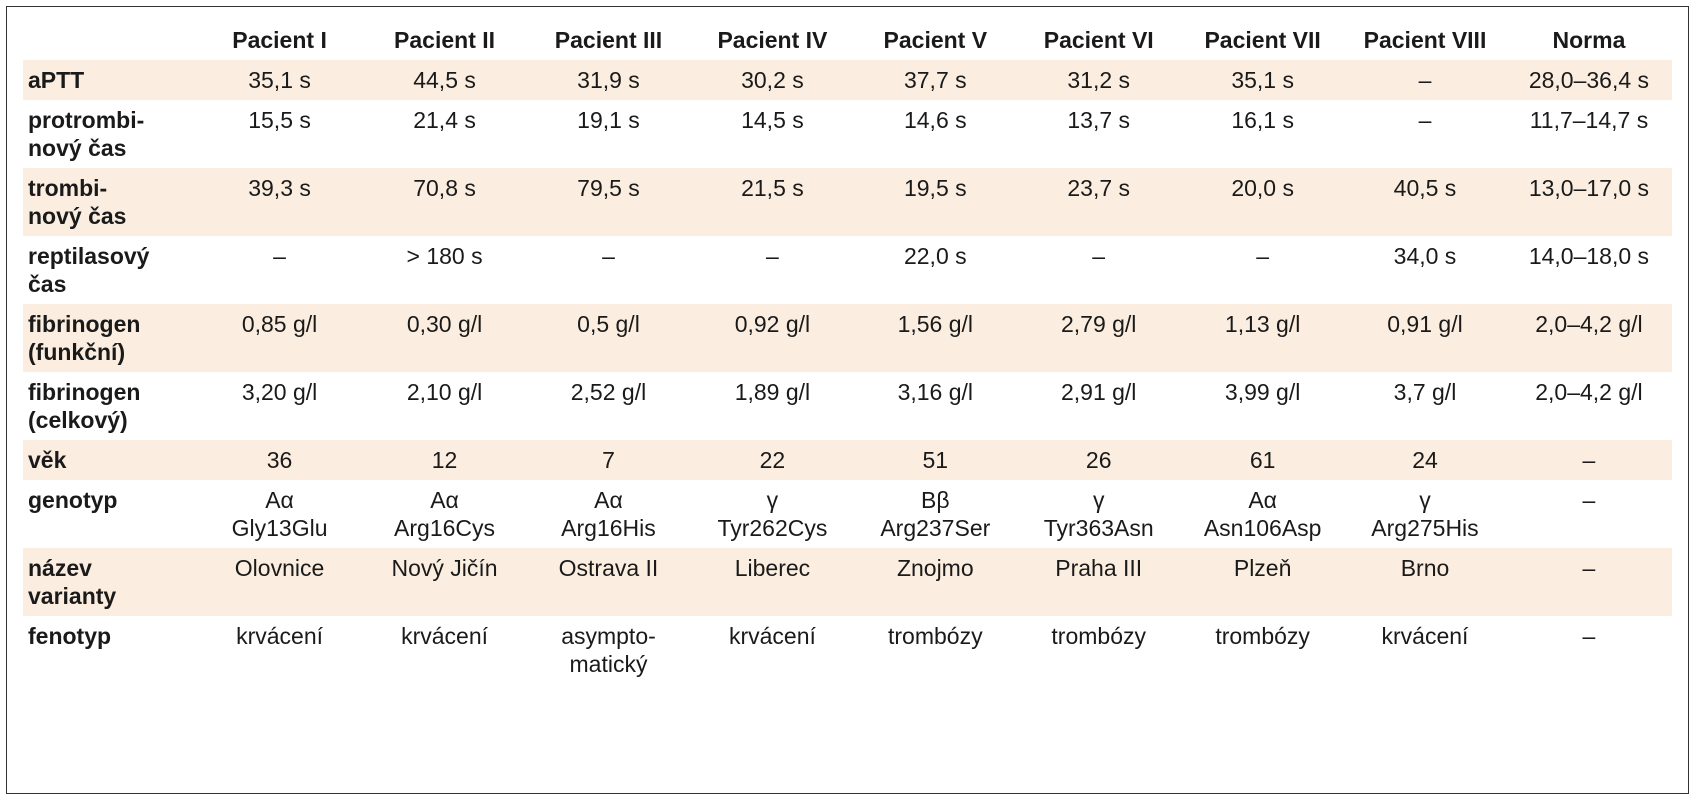 This screenshot has height=800, width=1695. Describe the element at coordinates (1262, 392) in the screenshot. I see `cell-line: 3,99 g/l` at that location.